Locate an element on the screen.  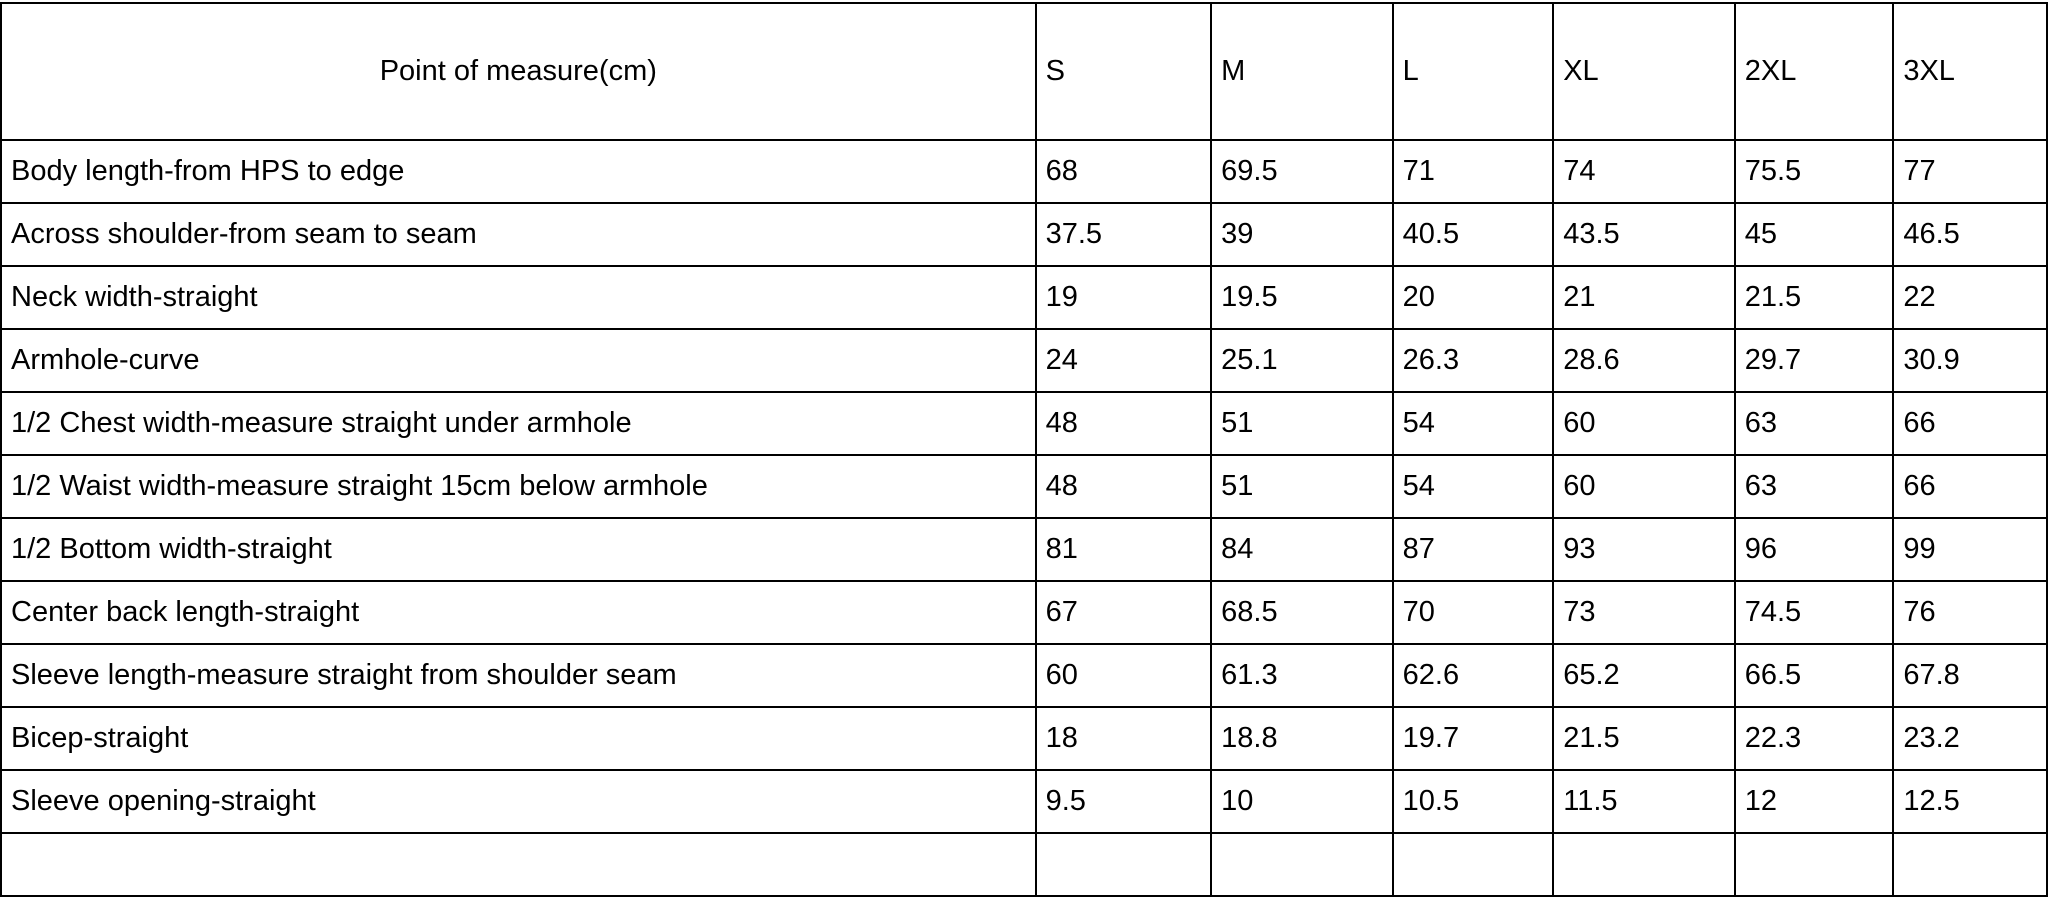
measure-name-cell: Armhole-curve is located at coordinates (518, 360).